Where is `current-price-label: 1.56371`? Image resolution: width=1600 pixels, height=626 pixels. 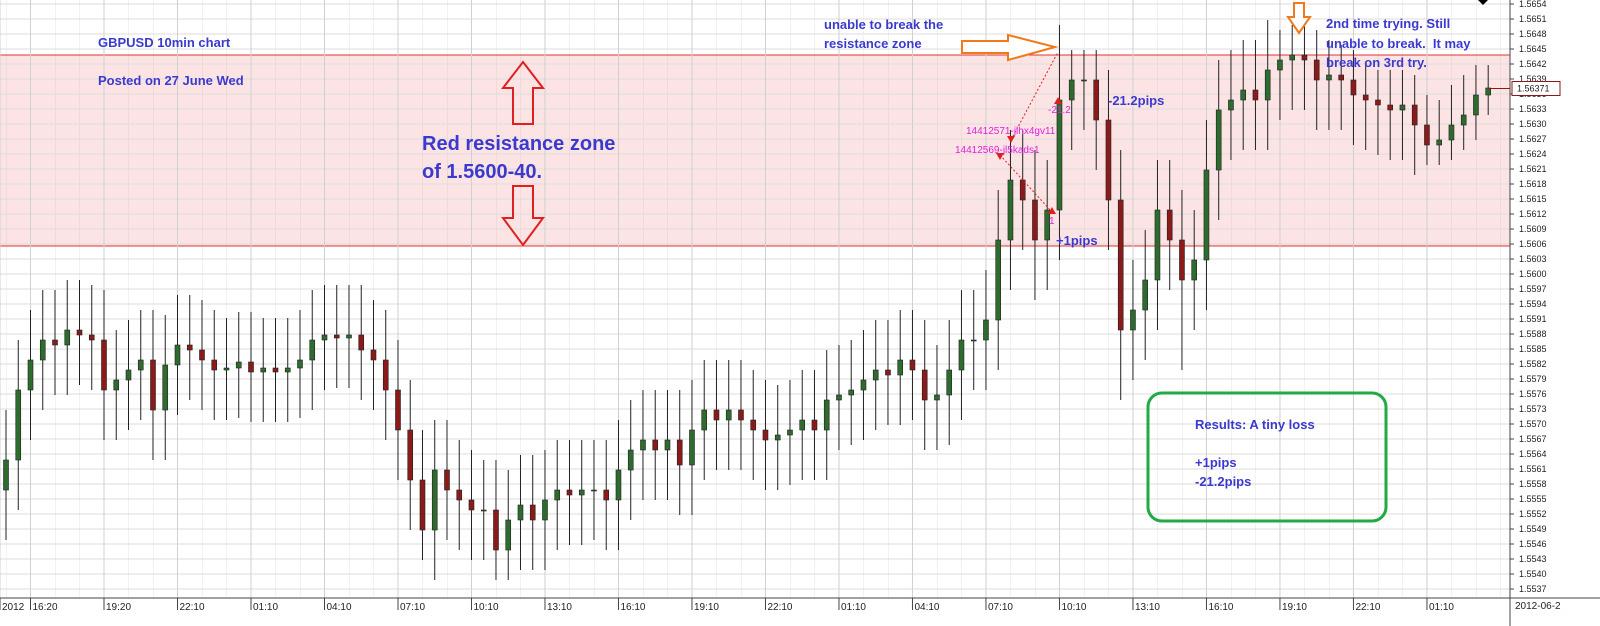 current-price-label: 1.56371 is located at coordinates (1533, 89).